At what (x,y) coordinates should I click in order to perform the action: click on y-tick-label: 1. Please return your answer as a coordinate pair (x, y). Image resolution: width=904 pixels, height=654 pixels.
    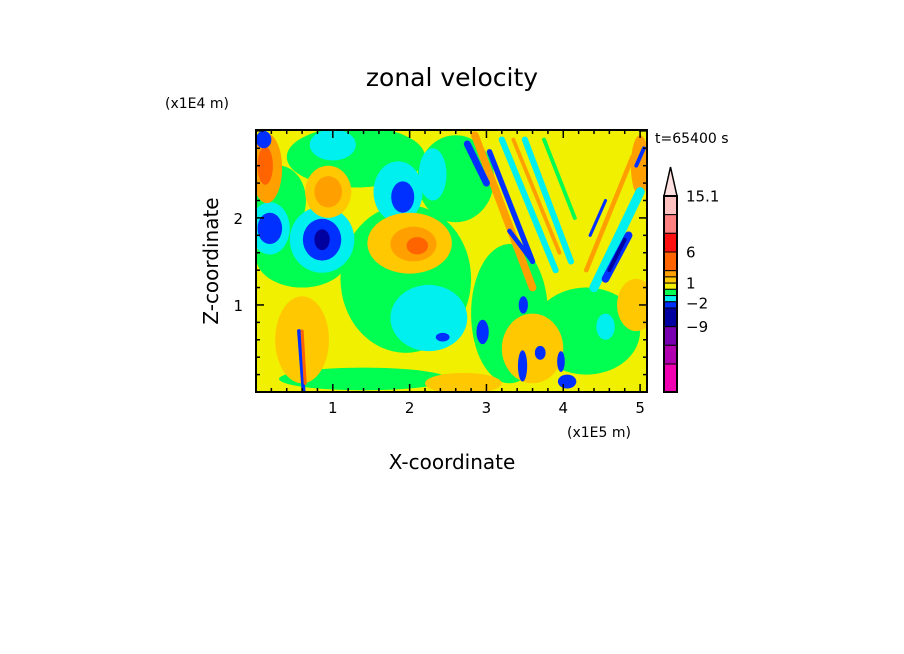
    Looking at the image, I should click on (238, 306).